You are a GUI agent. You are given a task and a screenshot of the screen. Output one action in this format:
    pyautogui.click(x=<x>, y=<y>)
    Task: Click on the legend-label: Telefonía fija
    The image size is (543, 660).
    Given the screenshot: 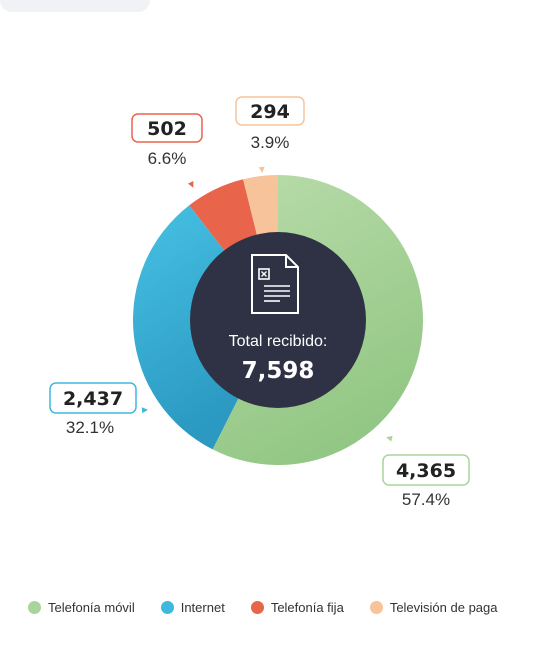 What is the action you would take?
    pyautogui.click(x=307, y=607)
    